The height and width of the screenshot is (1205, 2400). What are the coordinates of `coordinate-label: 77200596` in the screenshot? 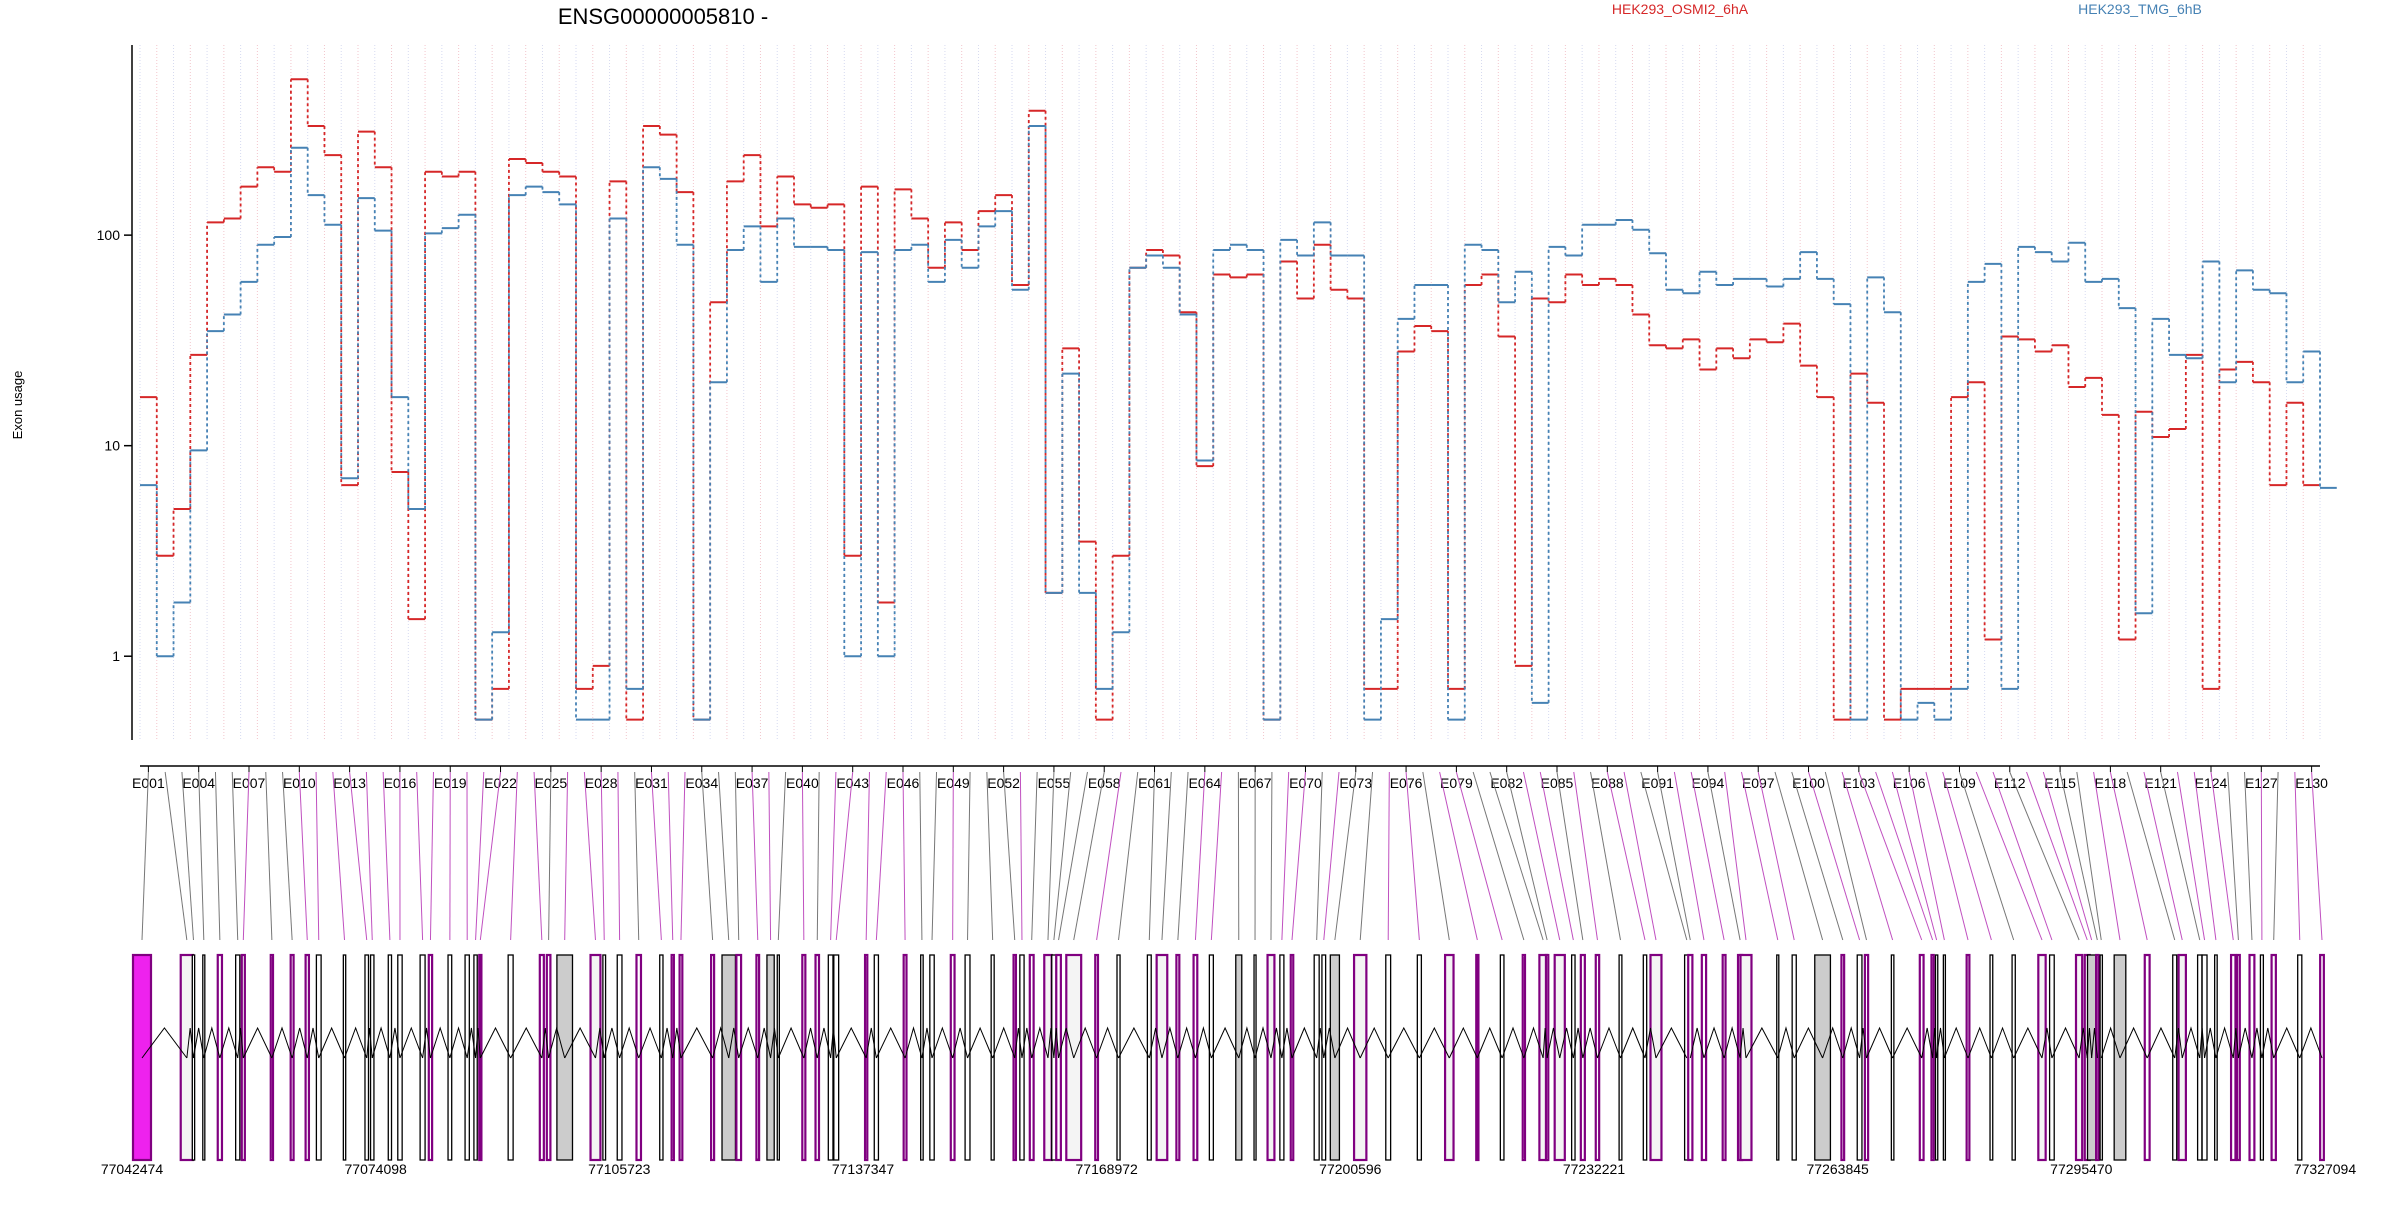 It's located at (1350, 1169).